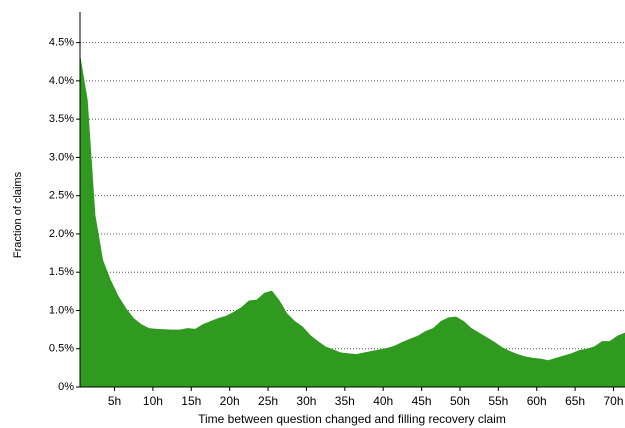  I want to click on y-tick-label: 0.5%, so click(61, 349).